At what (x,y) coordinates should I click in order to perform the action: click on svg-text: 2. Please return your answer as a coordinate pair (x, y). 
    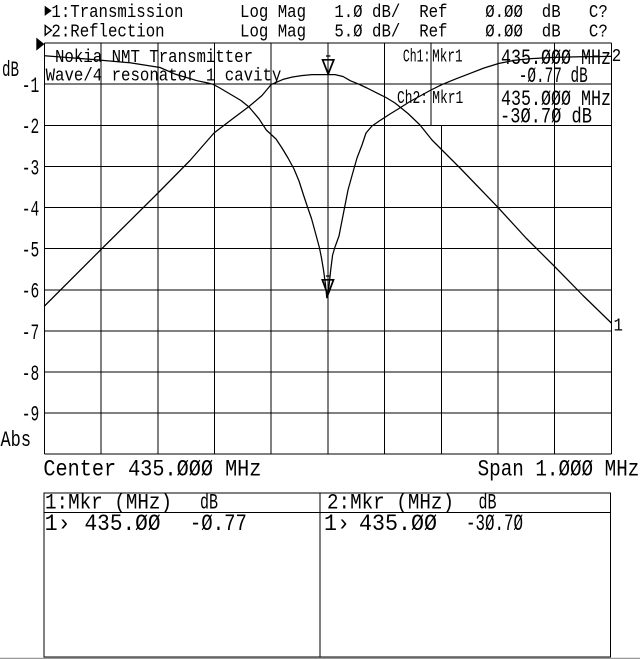
    Looking at the image, I should click on (616, 57).